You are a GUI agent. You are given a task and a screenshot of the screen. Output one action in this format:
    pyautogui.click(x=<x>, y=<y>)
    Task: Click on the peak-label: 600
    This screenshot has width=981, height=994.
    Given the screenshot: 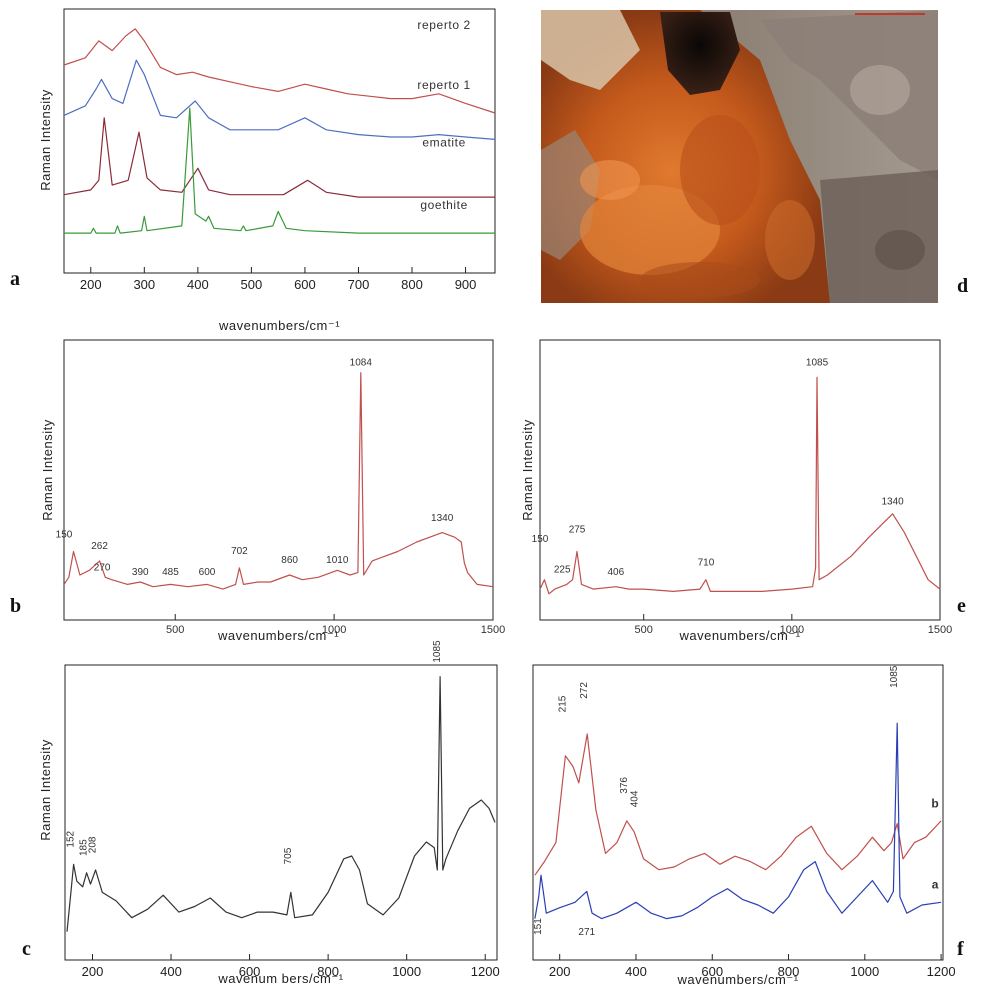 What is the action you would take?
    pyautogui.click(x=207, y=572)
    